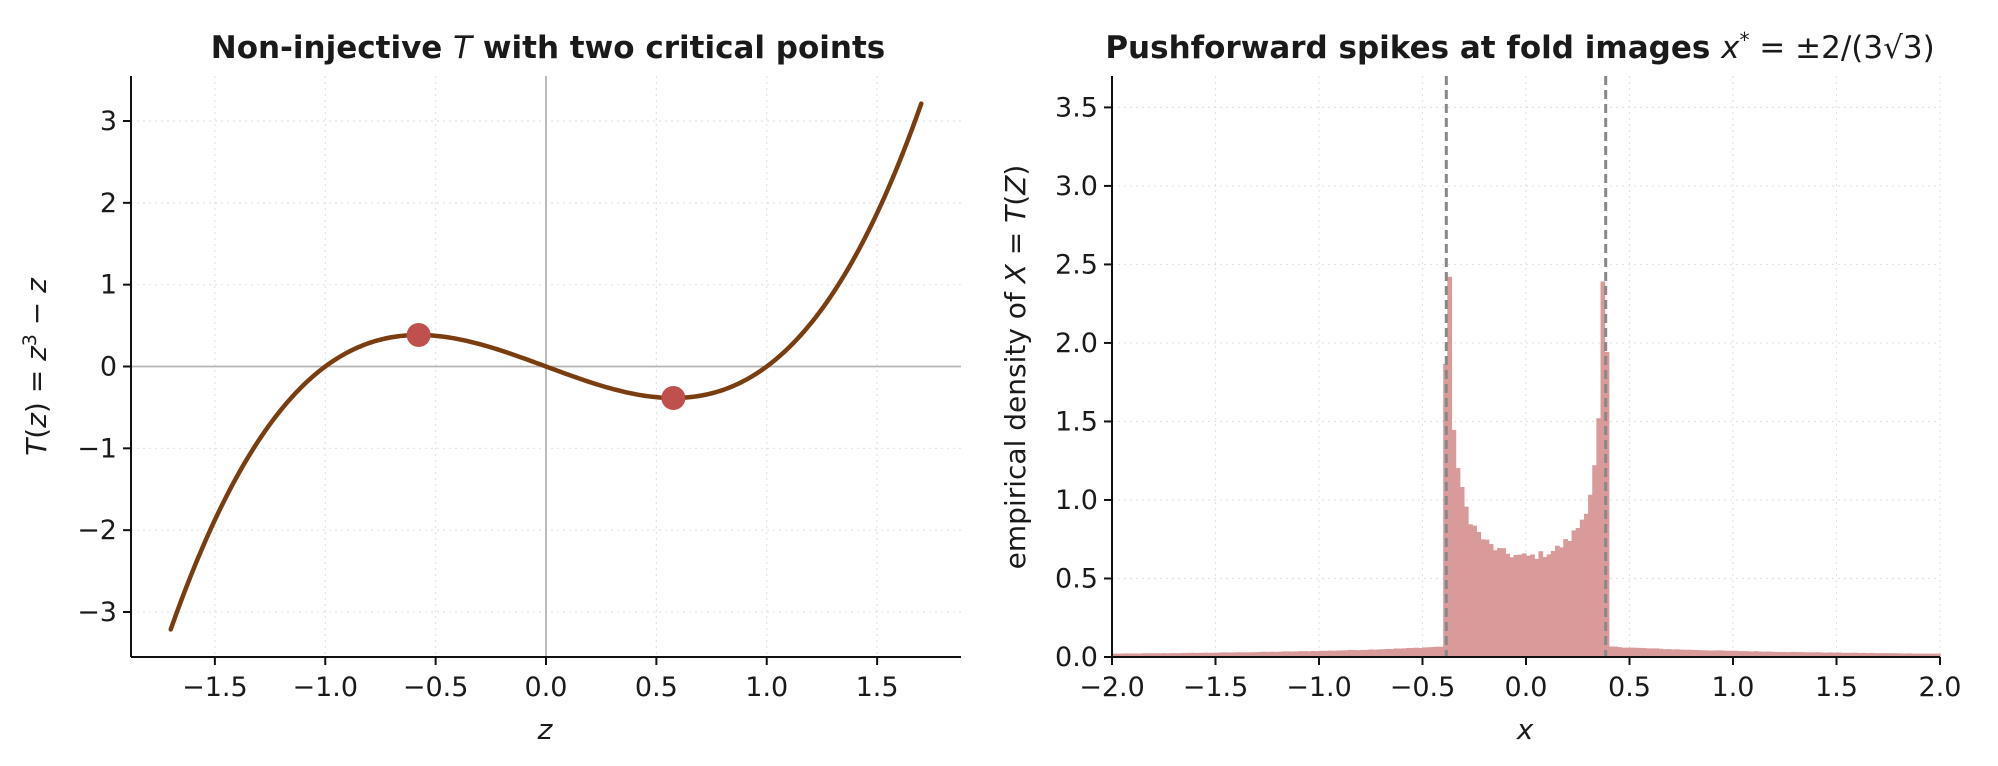 This screenshot has width=1998, height=766. I want to click on left-x-tick-label: 1.0, so click(766, 687).